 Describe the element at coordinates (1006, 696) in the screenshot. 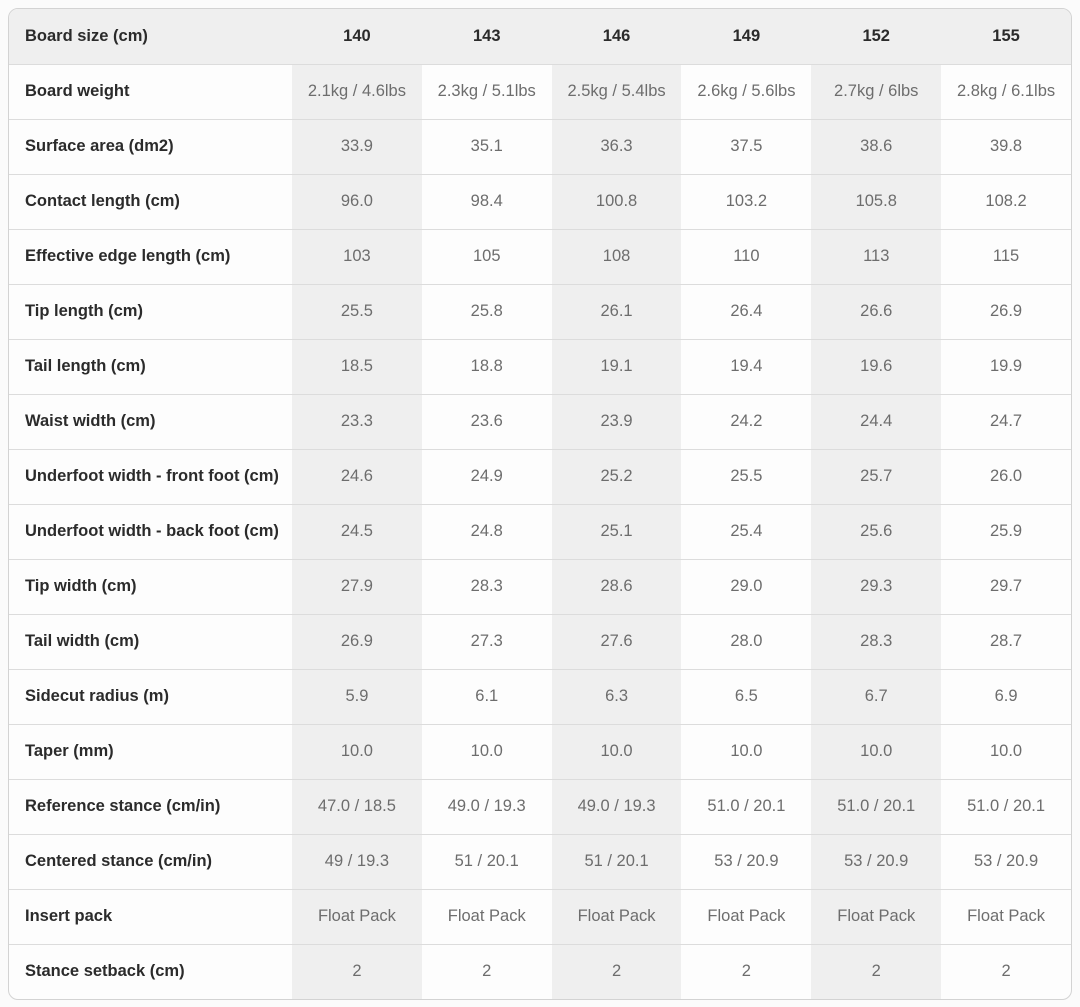

I see `spec-cell: 6.9` at that location.